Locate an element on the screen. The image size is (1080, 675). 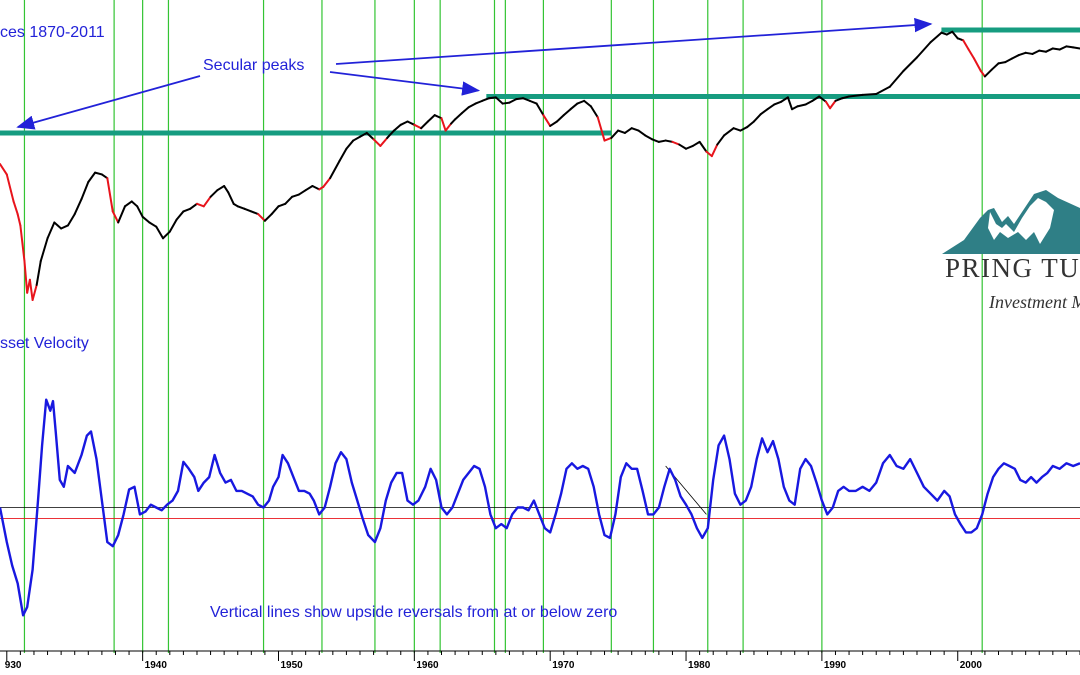
velocity-panel-title: sset Velocity is located at coordinates (44, 343).